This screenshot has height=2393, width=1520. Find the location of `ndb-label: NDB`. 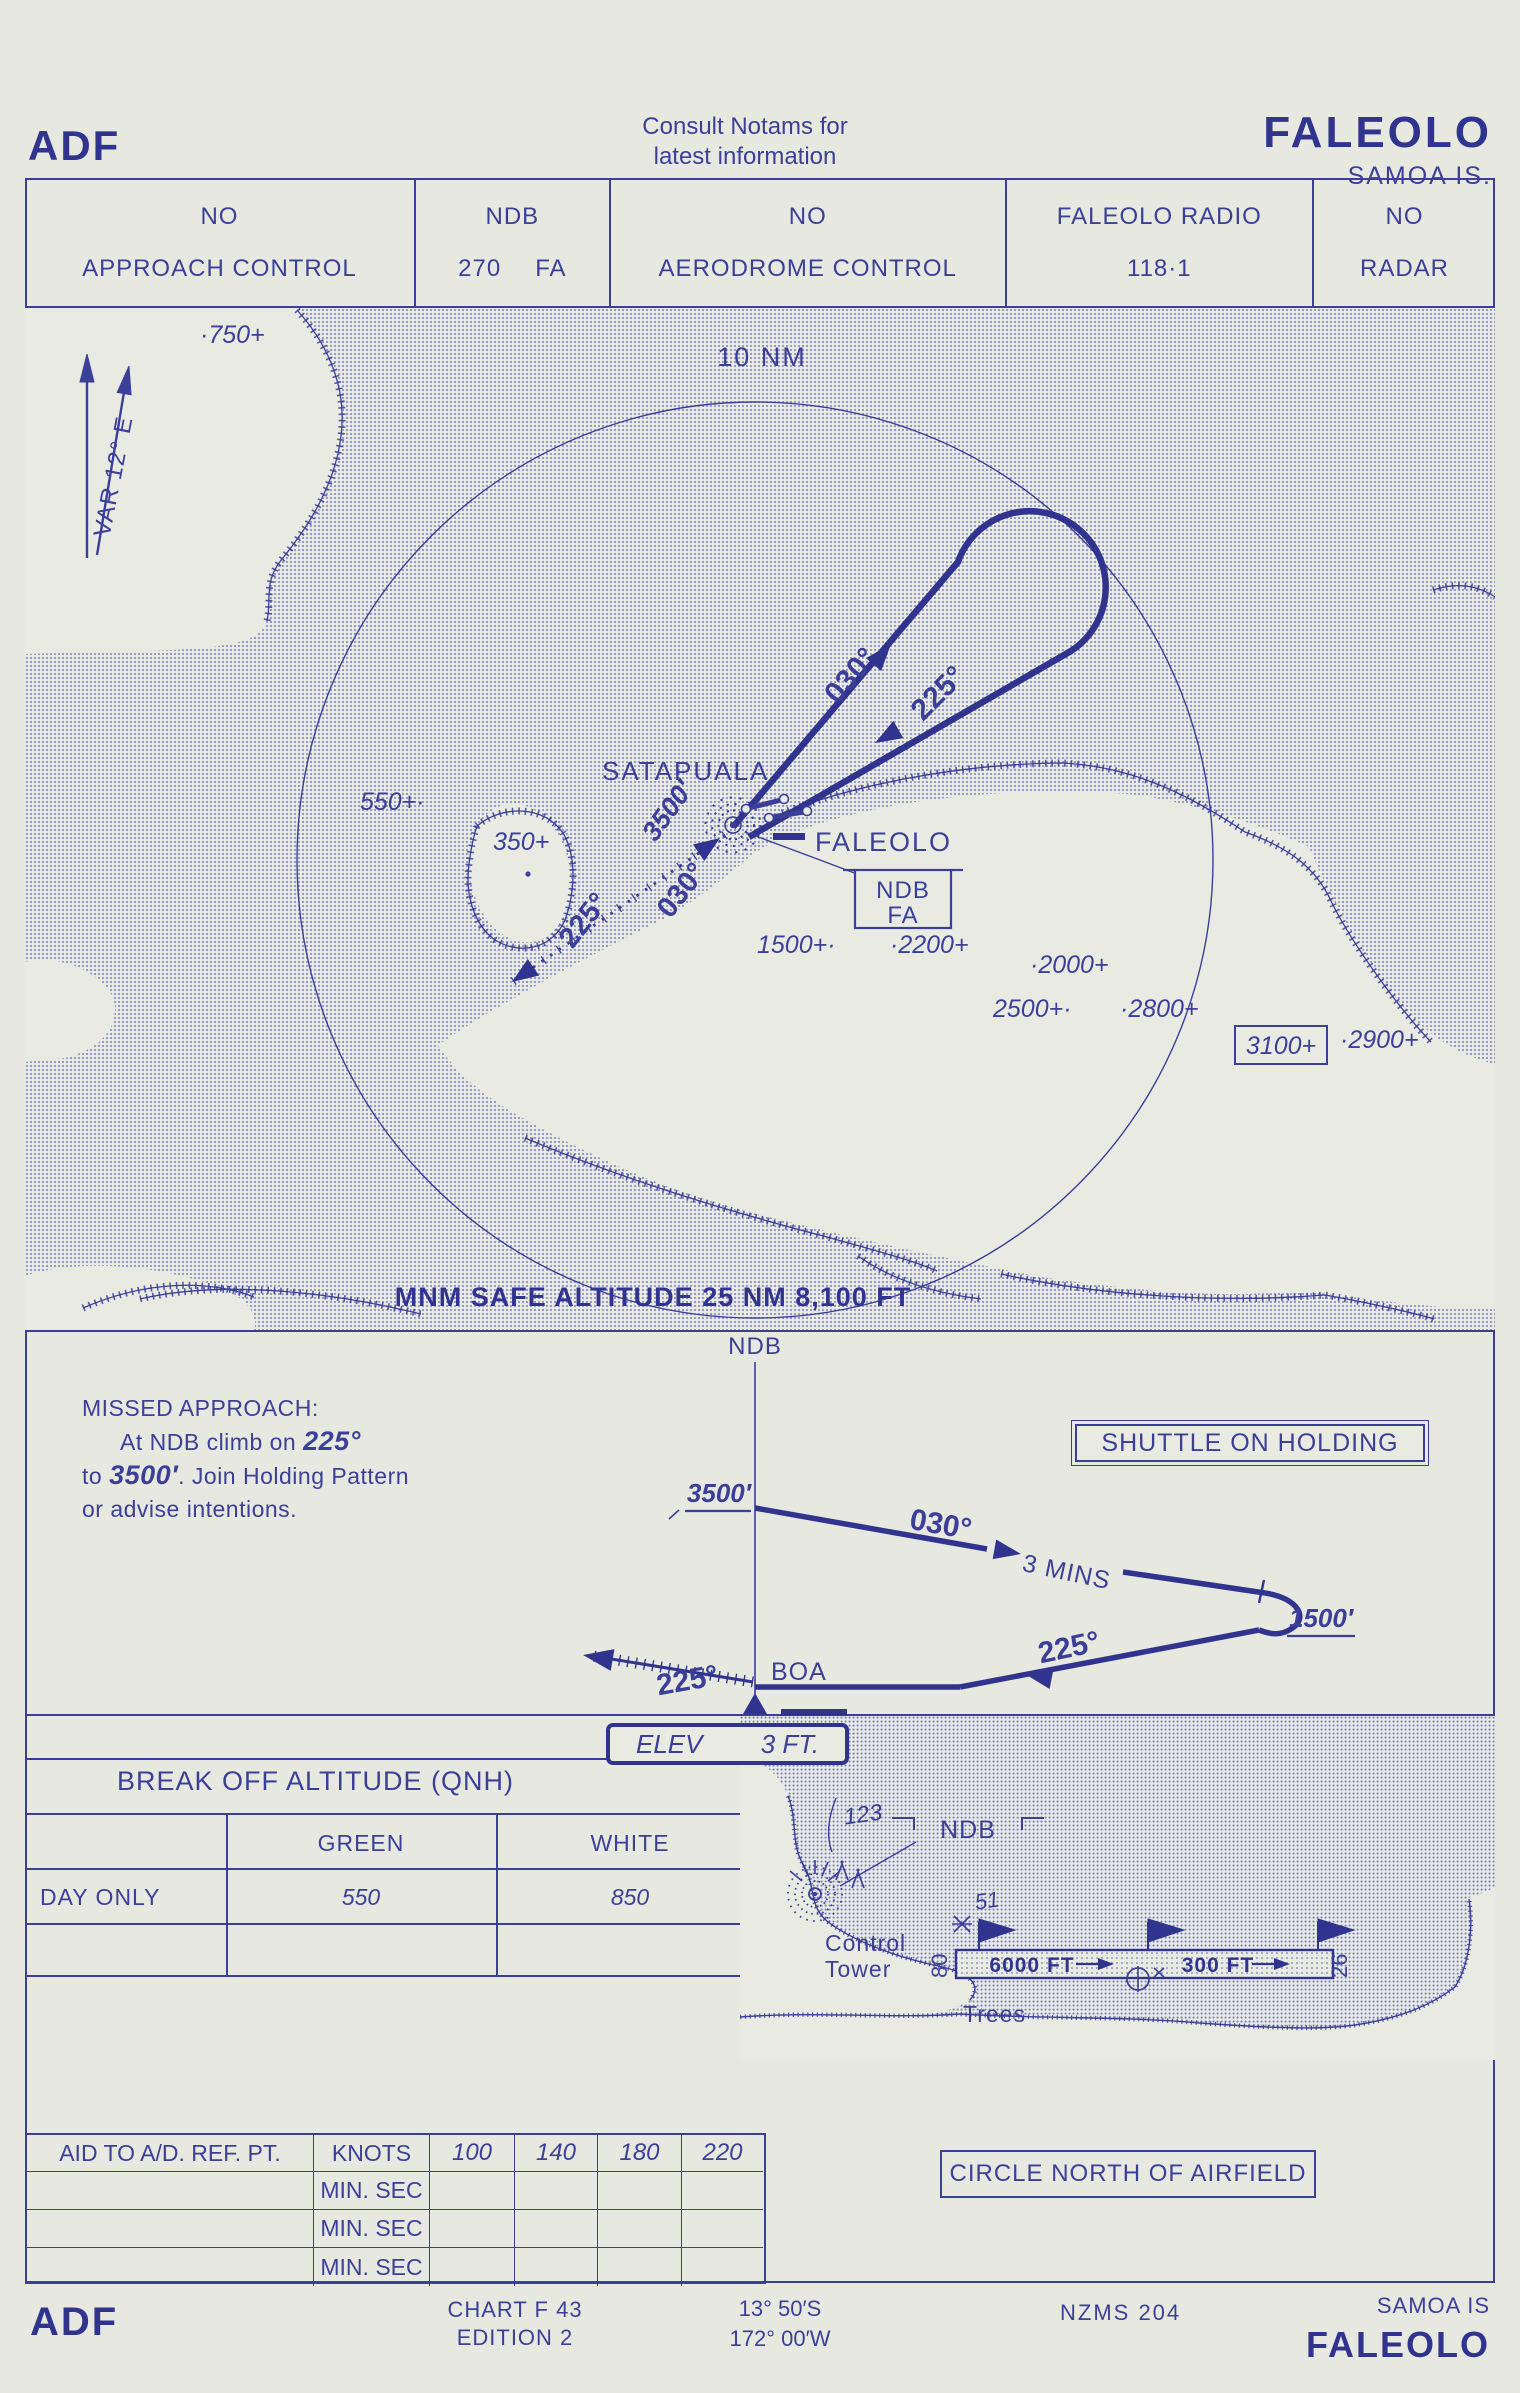

ndb-label: NDB is located at coordinates (512, 216).